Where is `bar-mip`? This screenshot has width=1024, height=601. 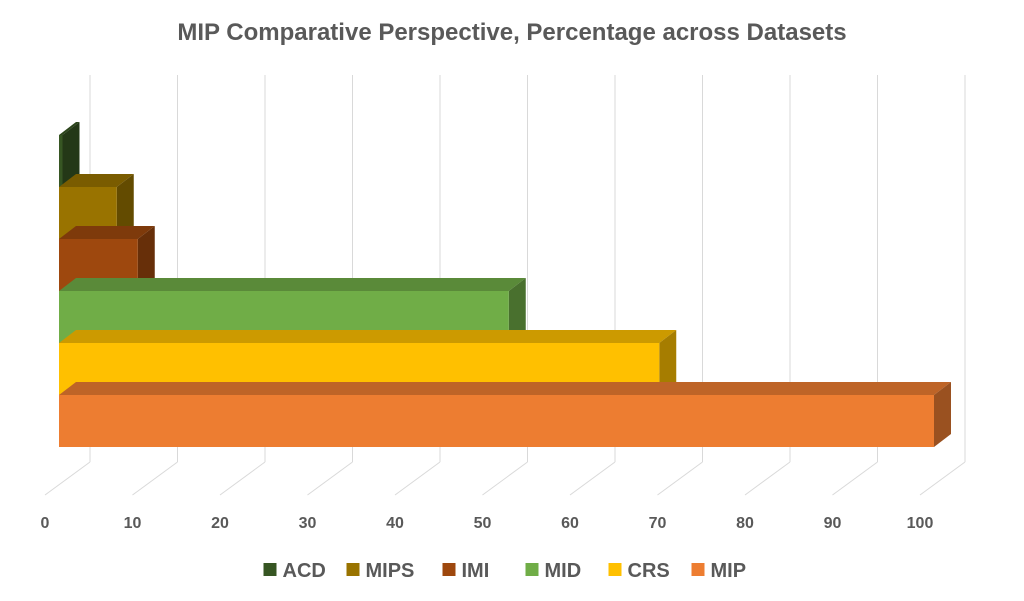 bar-mip is located at coordinates (505, 414).